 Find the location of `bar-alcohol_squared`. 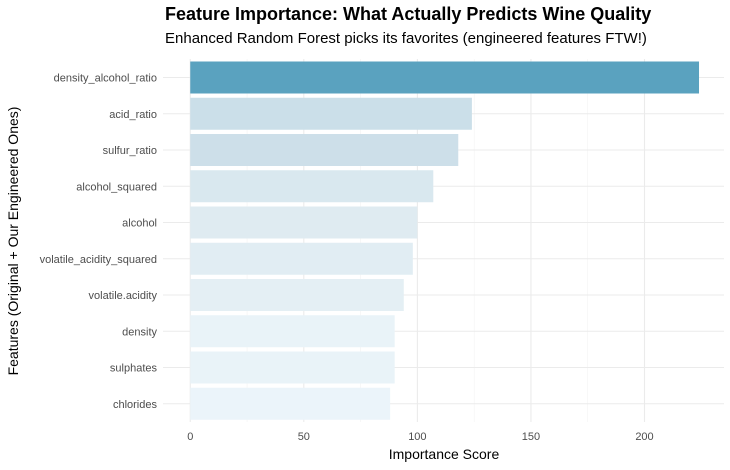

bar-alcohol_squared is located at coordinates (312, 186).